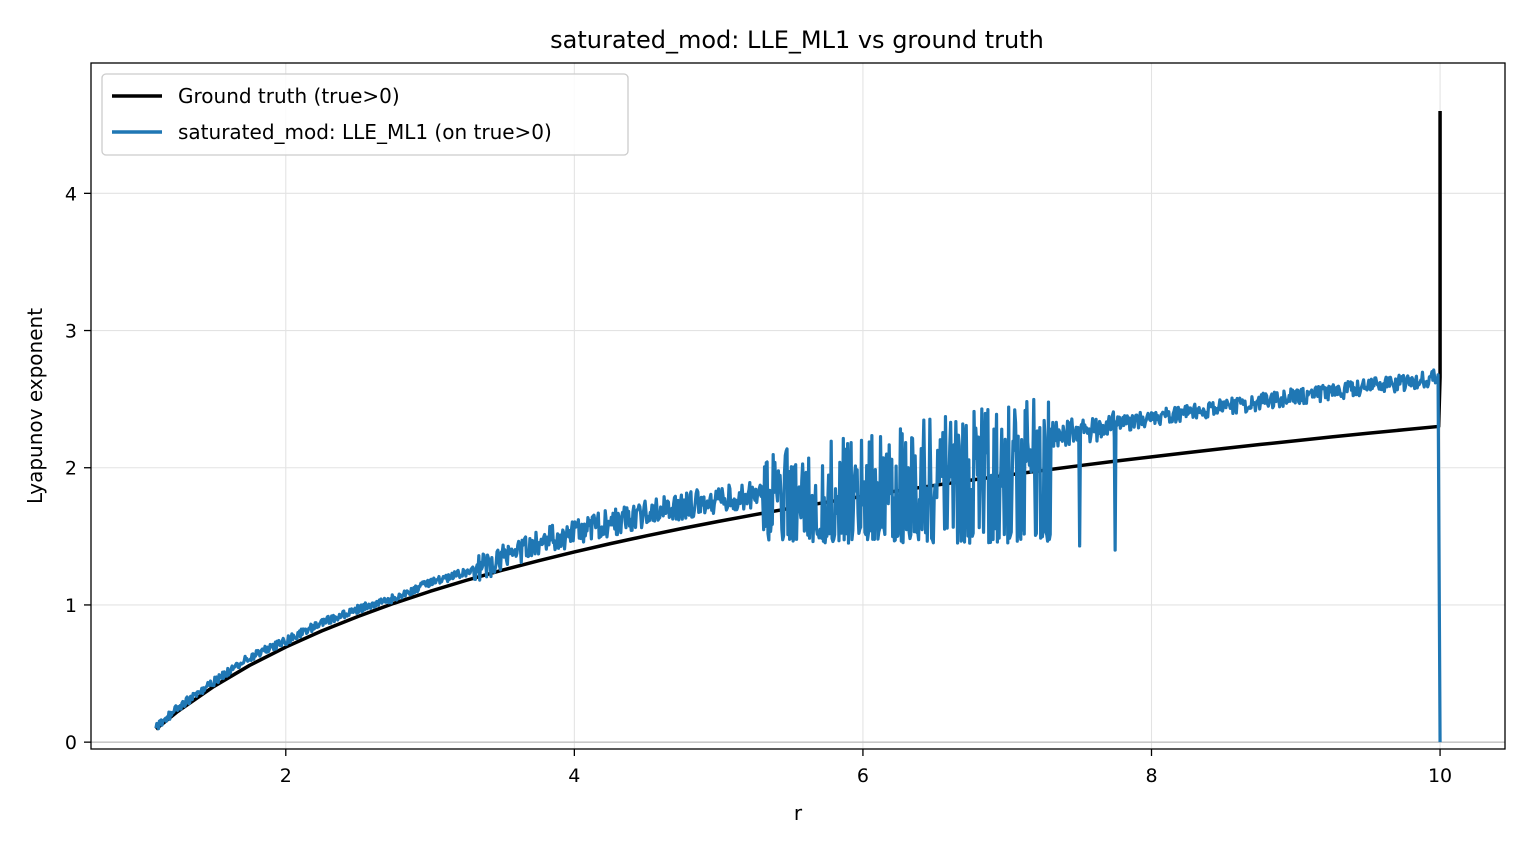 The height and width of the screenshot is (850, 1530). What do you see at coordinates (289, 96) in the screenshot?
I see `legend-label-ground-truth: Ground truth (true>0)` at bounding box center [289, 96].